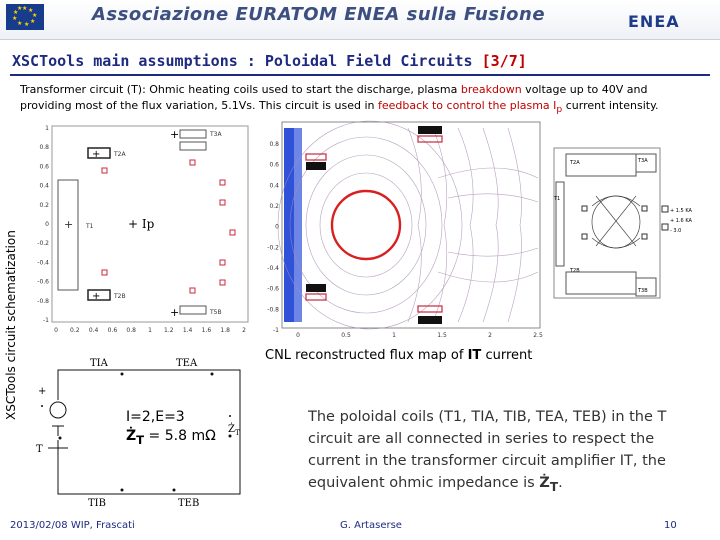 The image size is (720, 540). I want to click on coil-label-t5b: T5B, so click(215, 312).